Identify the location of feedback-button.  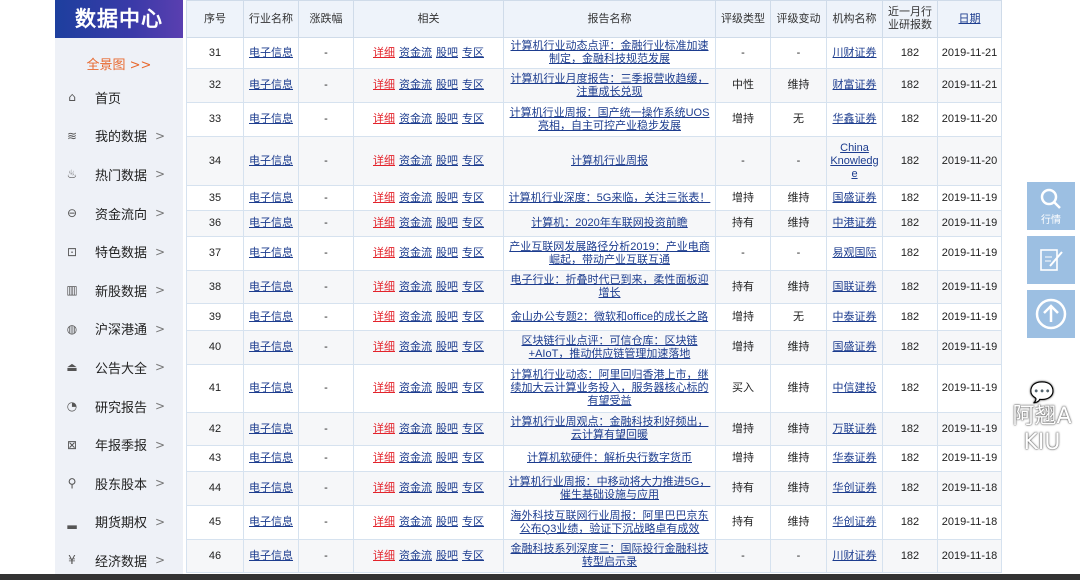
(1051, 260).